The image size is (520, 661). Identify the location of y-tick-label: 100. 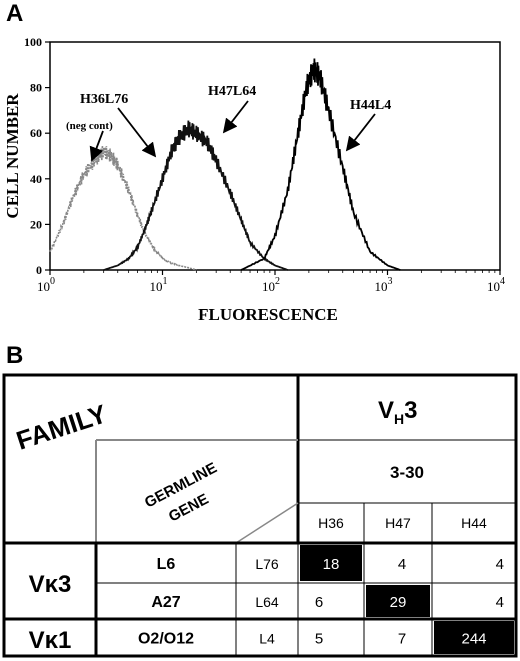
(33, 42).